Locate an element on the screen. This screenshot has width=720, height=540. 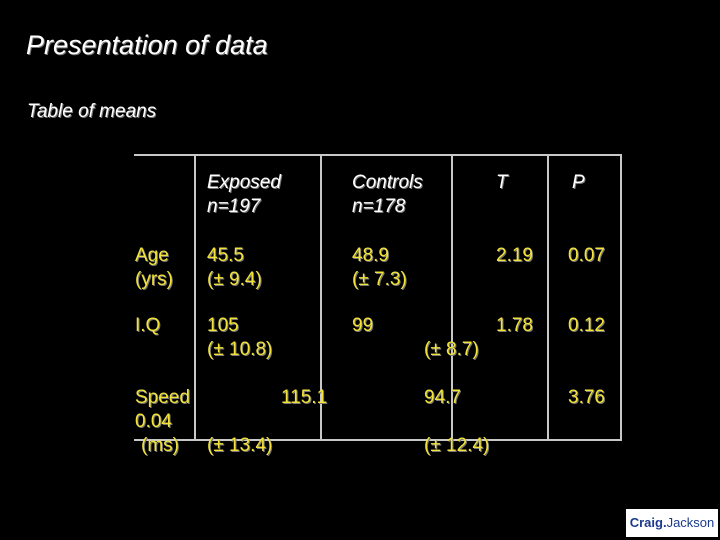
row-speed-p: 0.04 is located at coordinates (153, 421).